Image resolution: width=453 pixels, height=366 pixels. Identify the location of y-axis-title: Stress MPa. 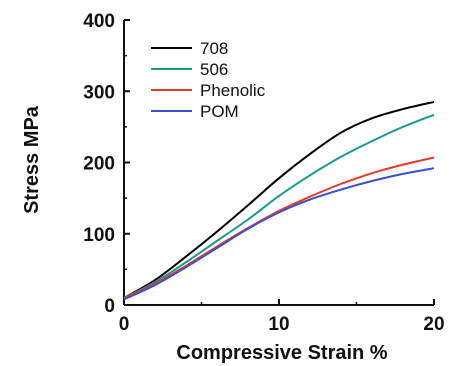
(32, 159).